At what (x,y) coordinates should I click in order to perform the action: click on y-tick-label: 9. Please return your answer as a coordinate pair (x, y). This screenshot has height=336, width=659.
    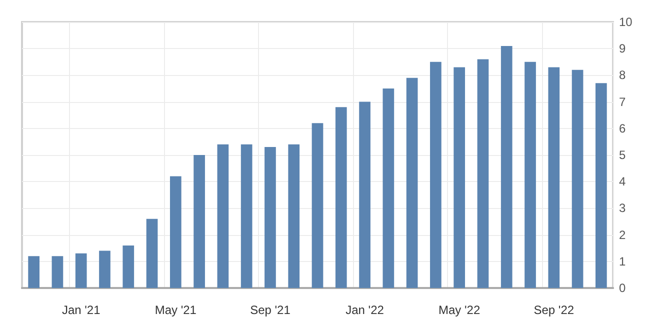
    Looking at the image, I should click on (622, 49).